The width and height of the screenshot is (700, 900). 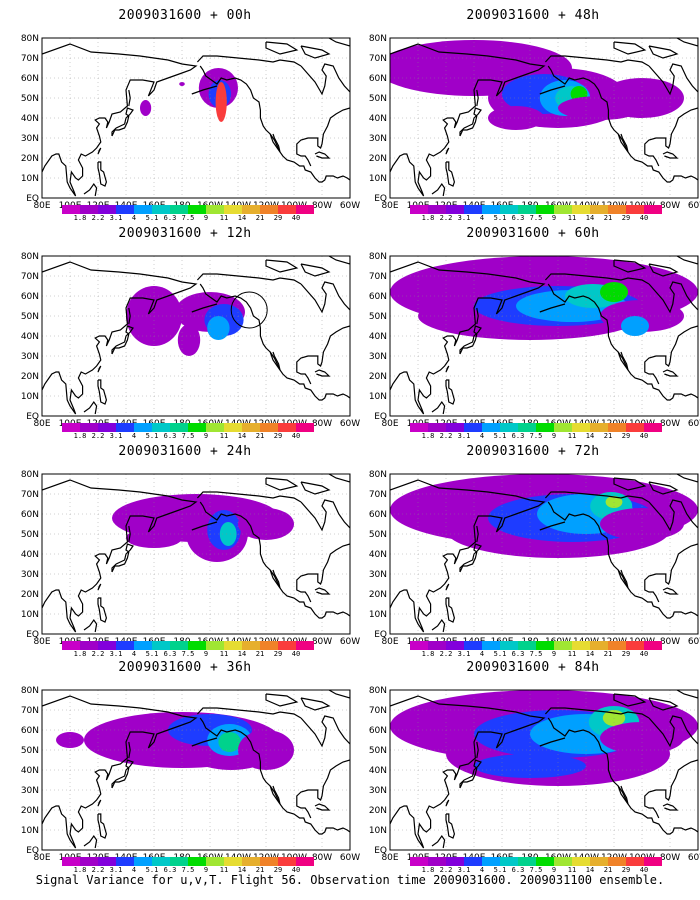 I want to click on observation-circle, so click(x=249, y=310).